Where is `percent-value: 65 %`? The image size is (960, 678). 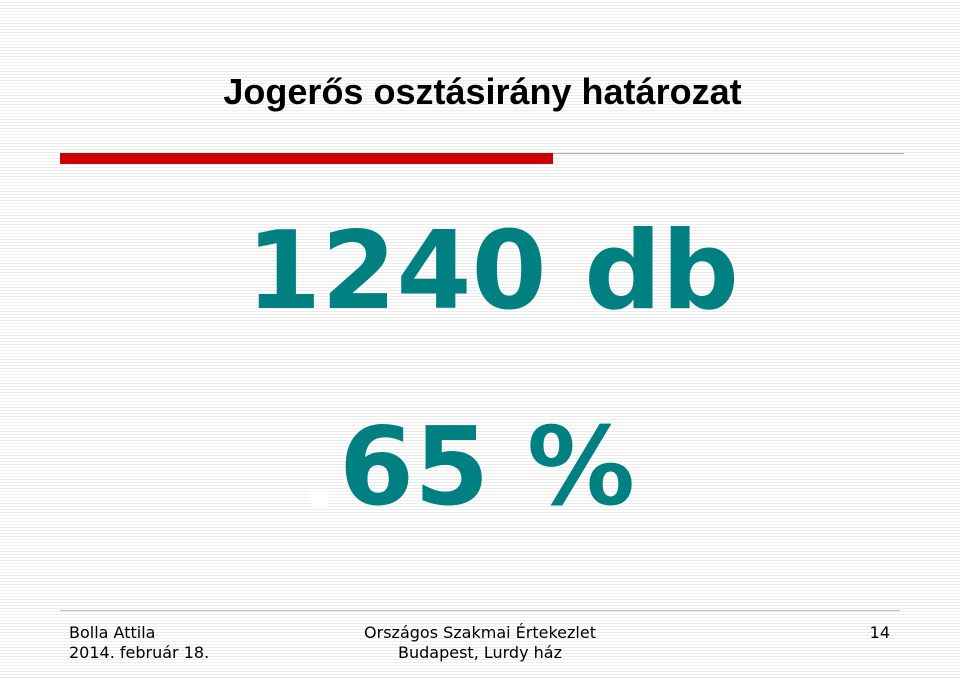
percent-value: 65 % is located at coordinates (487, 467).